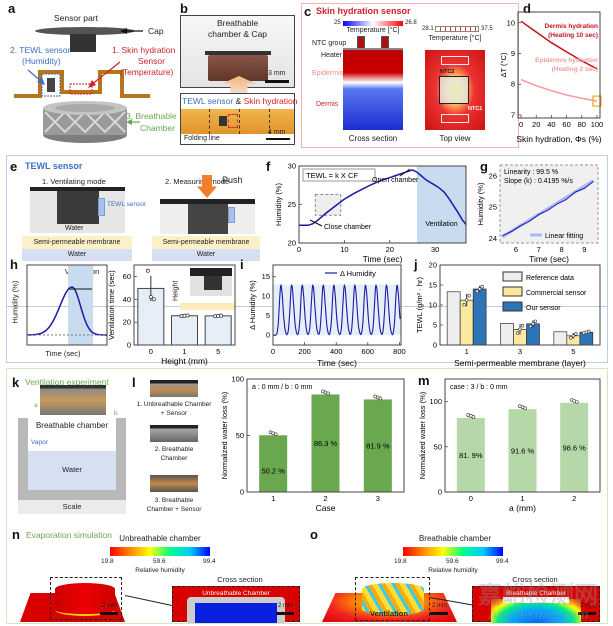 This screenshot has height=626, width=613. Describe the element at coordinates (78, 207) in the screenshot. I see `open-chamber-core` at that location.